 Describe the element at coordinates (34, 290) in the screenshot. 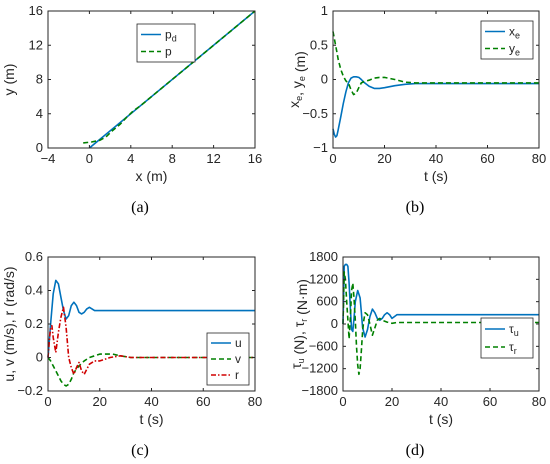

I see `y-tick-label: 0.4` at that location.